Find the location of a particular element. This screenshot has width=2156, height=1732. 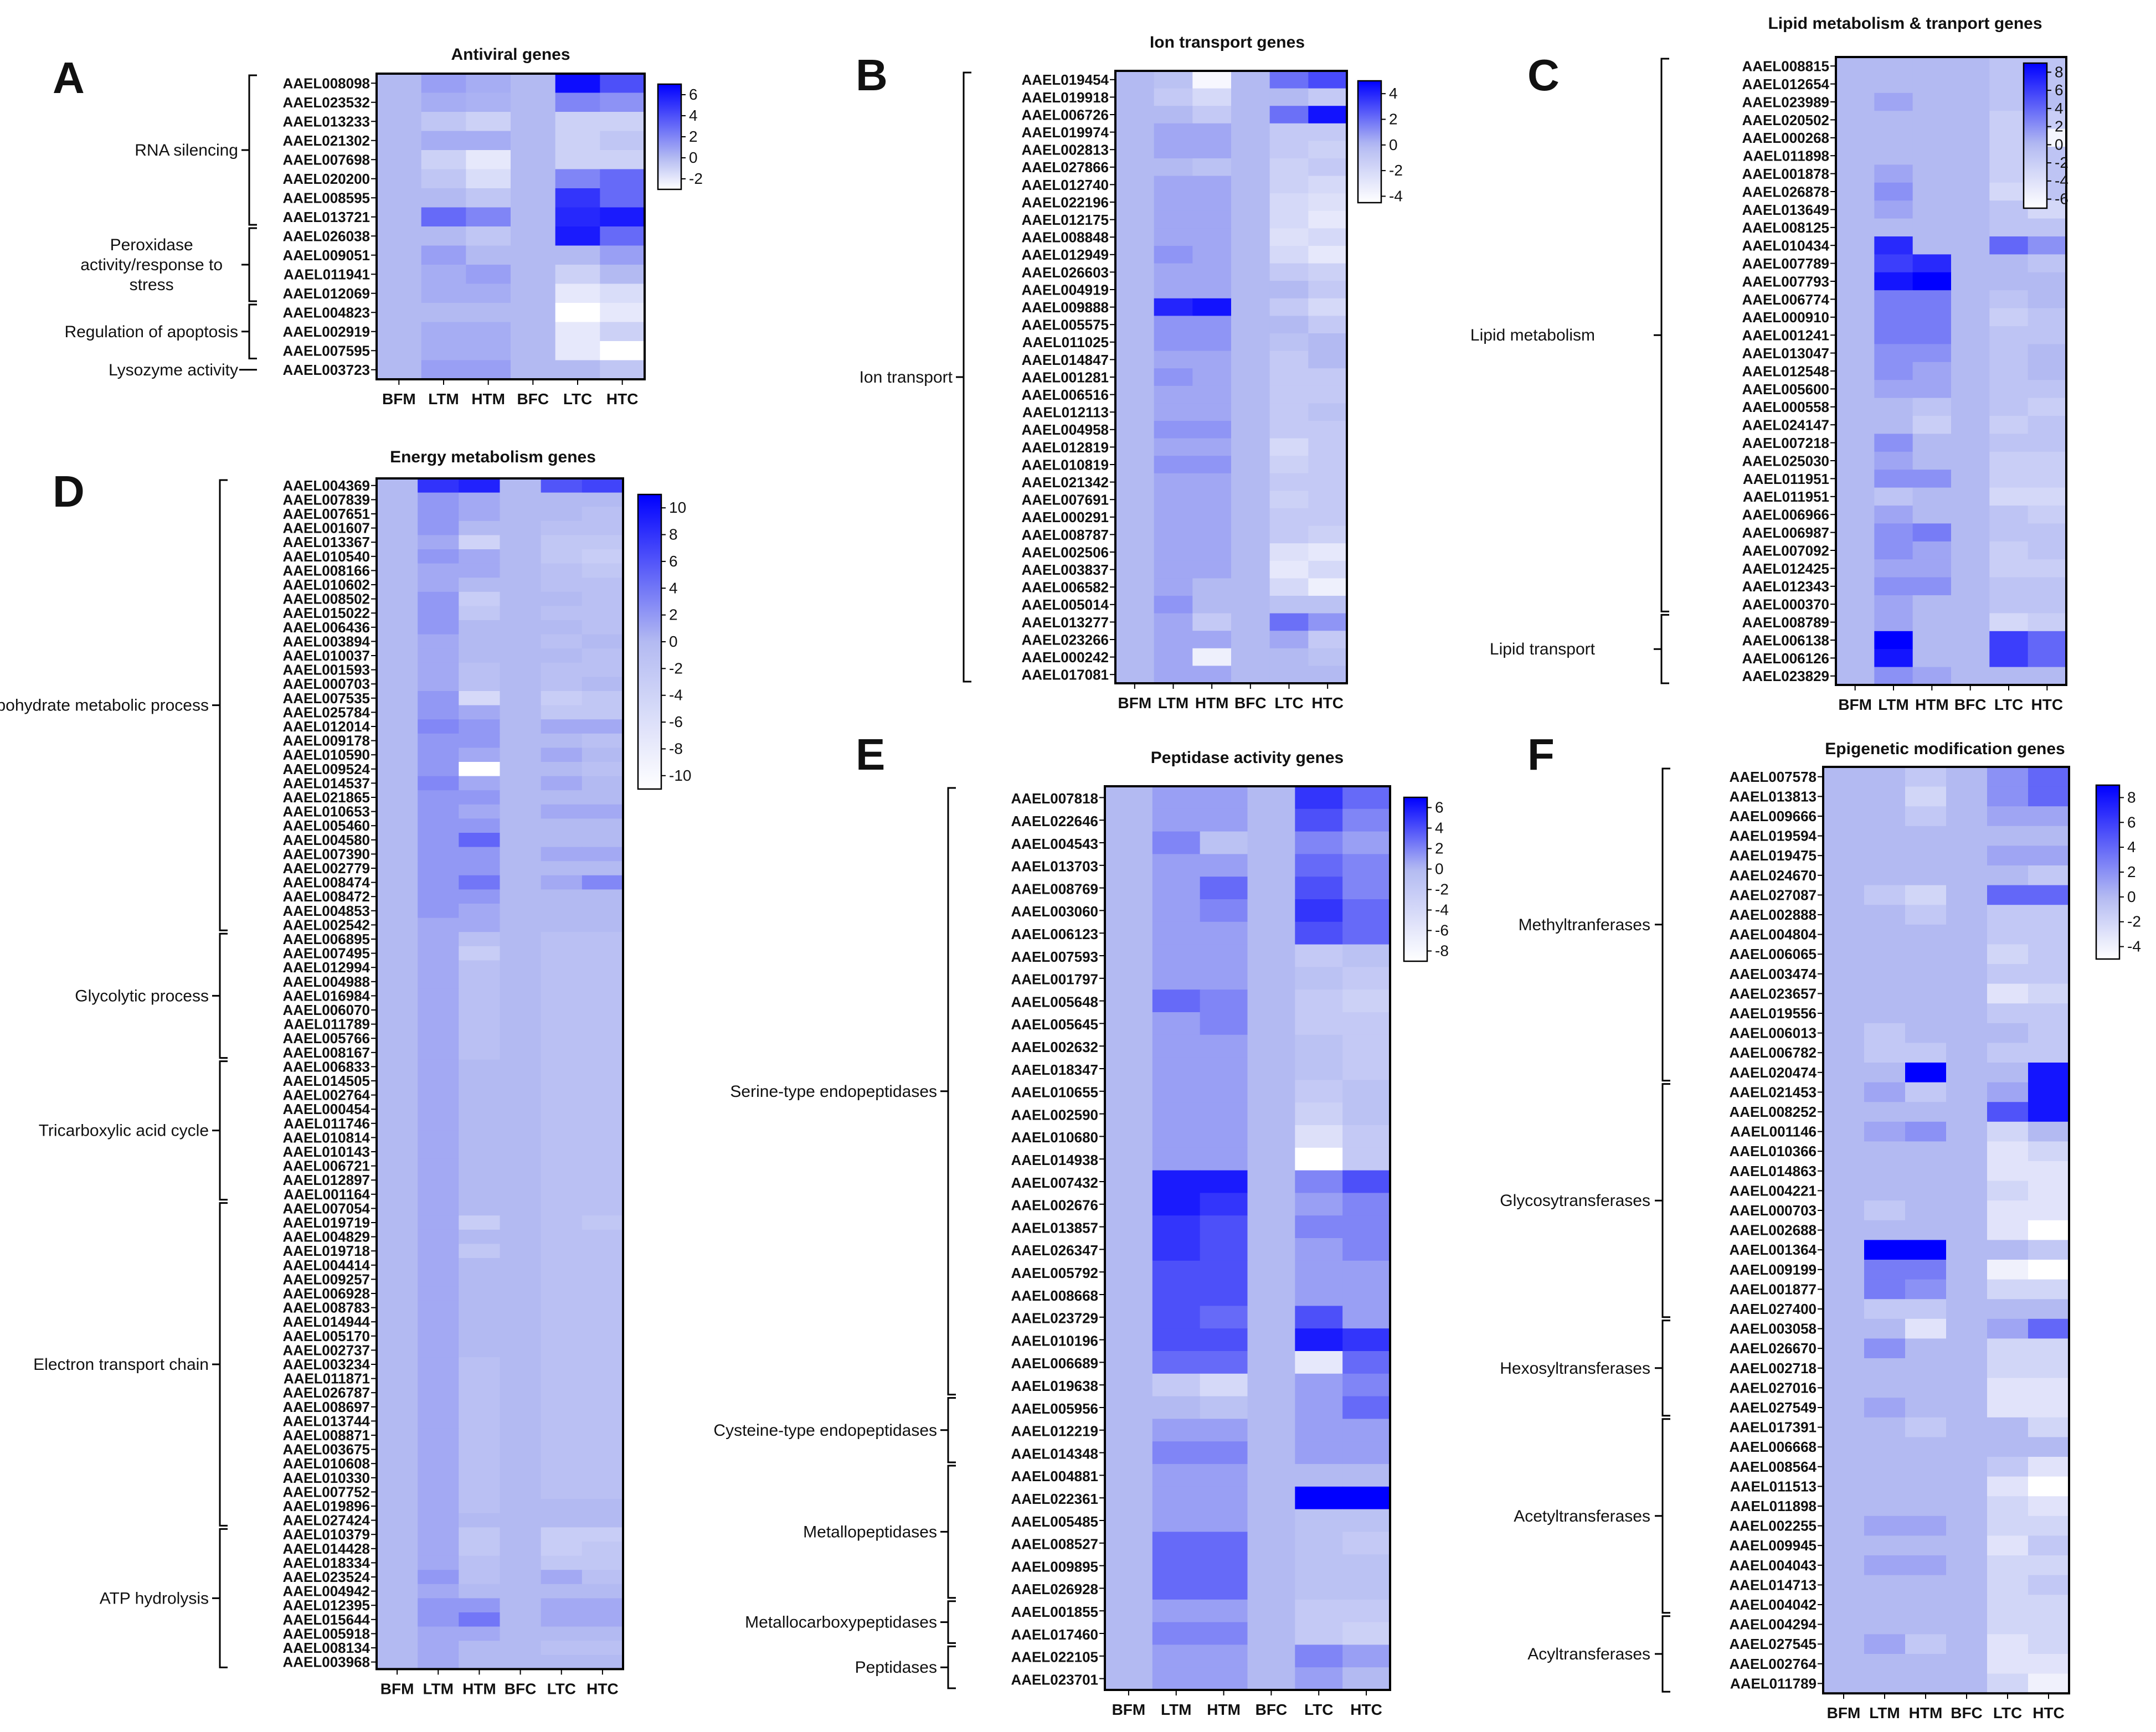

group-bracket is located at coordinates (1662, 925).